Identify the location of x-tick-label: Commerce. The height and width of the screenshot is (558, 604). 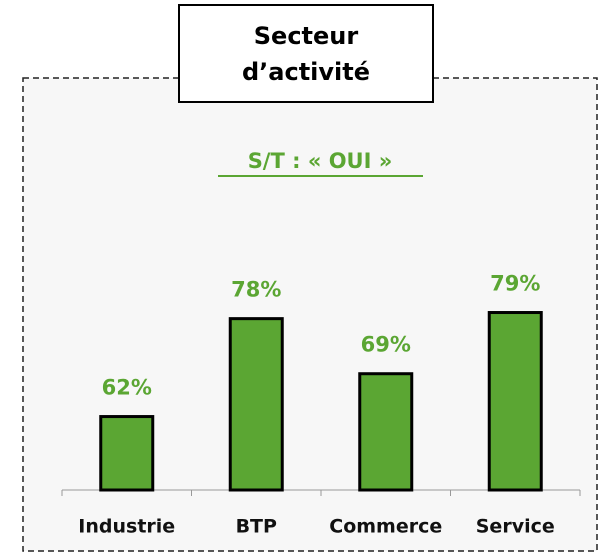
(385, 527).